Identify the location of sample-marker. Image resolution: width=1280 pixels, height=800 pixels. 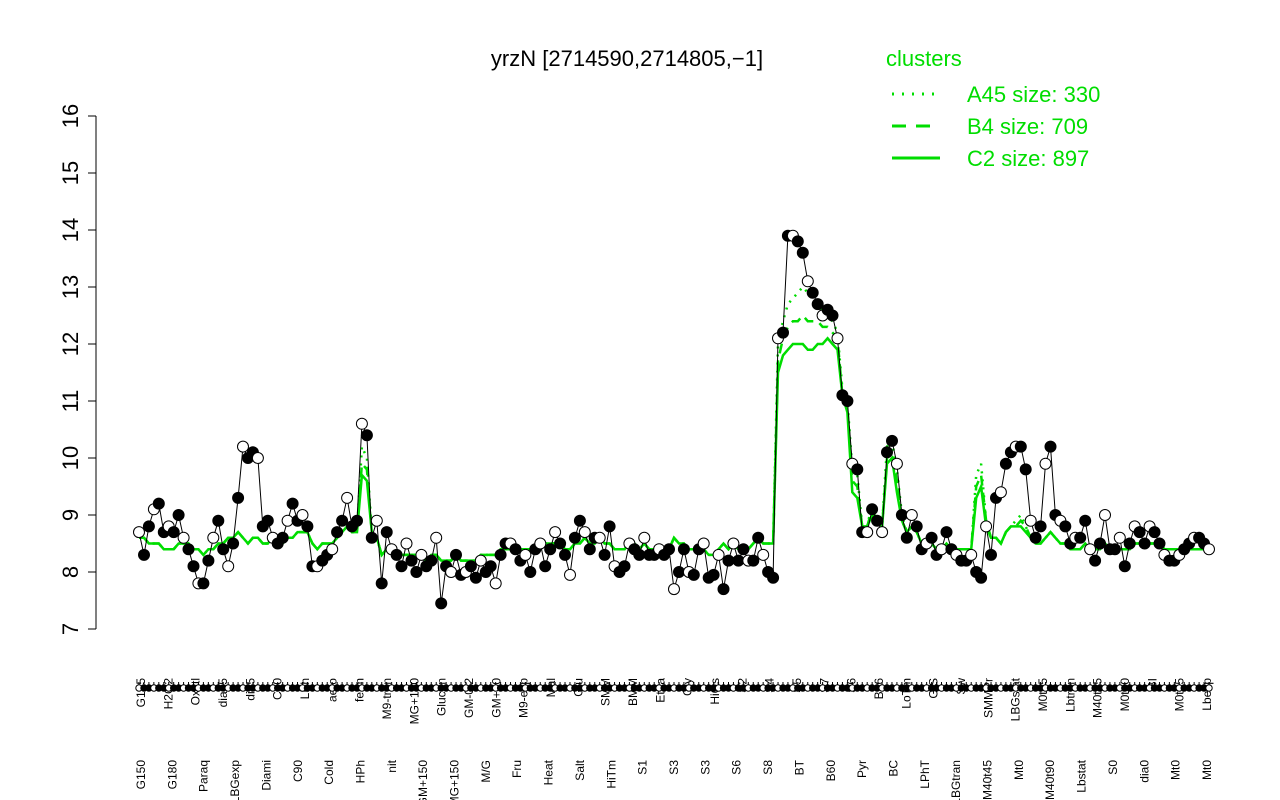
(1209, 688).